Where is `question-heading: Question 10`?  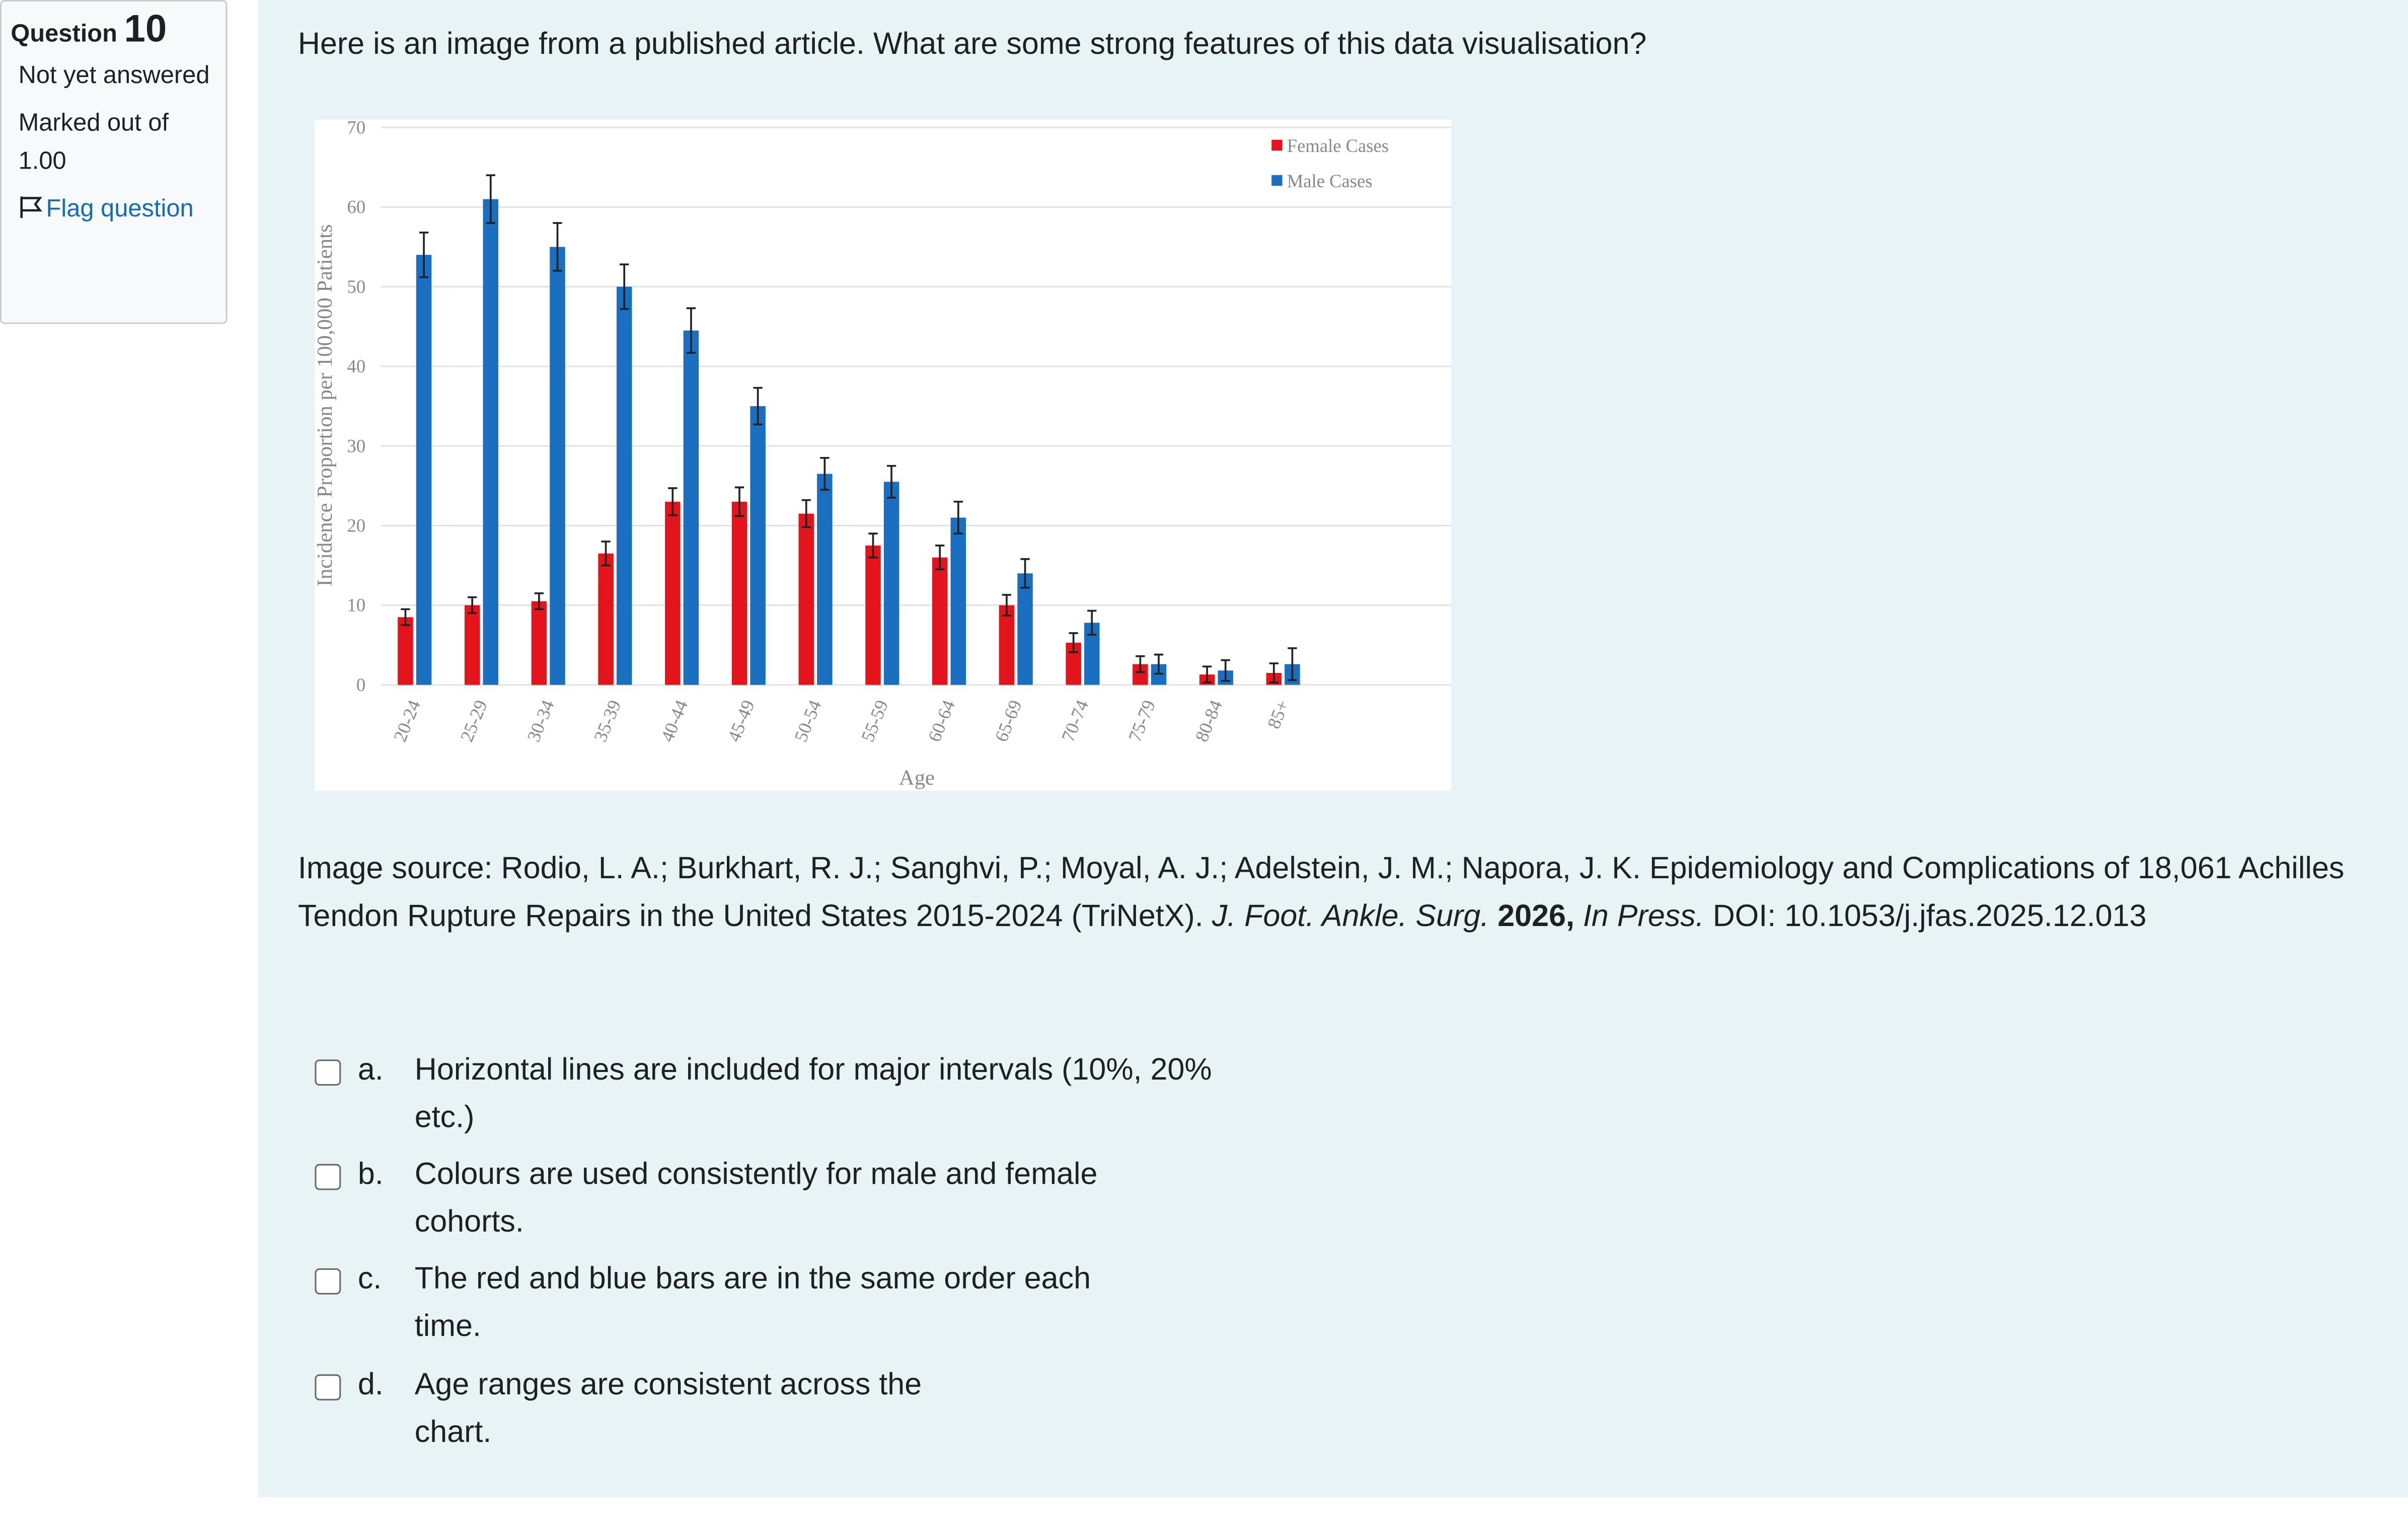
question-heading: Question 10 is located at coordinates (113, 30).